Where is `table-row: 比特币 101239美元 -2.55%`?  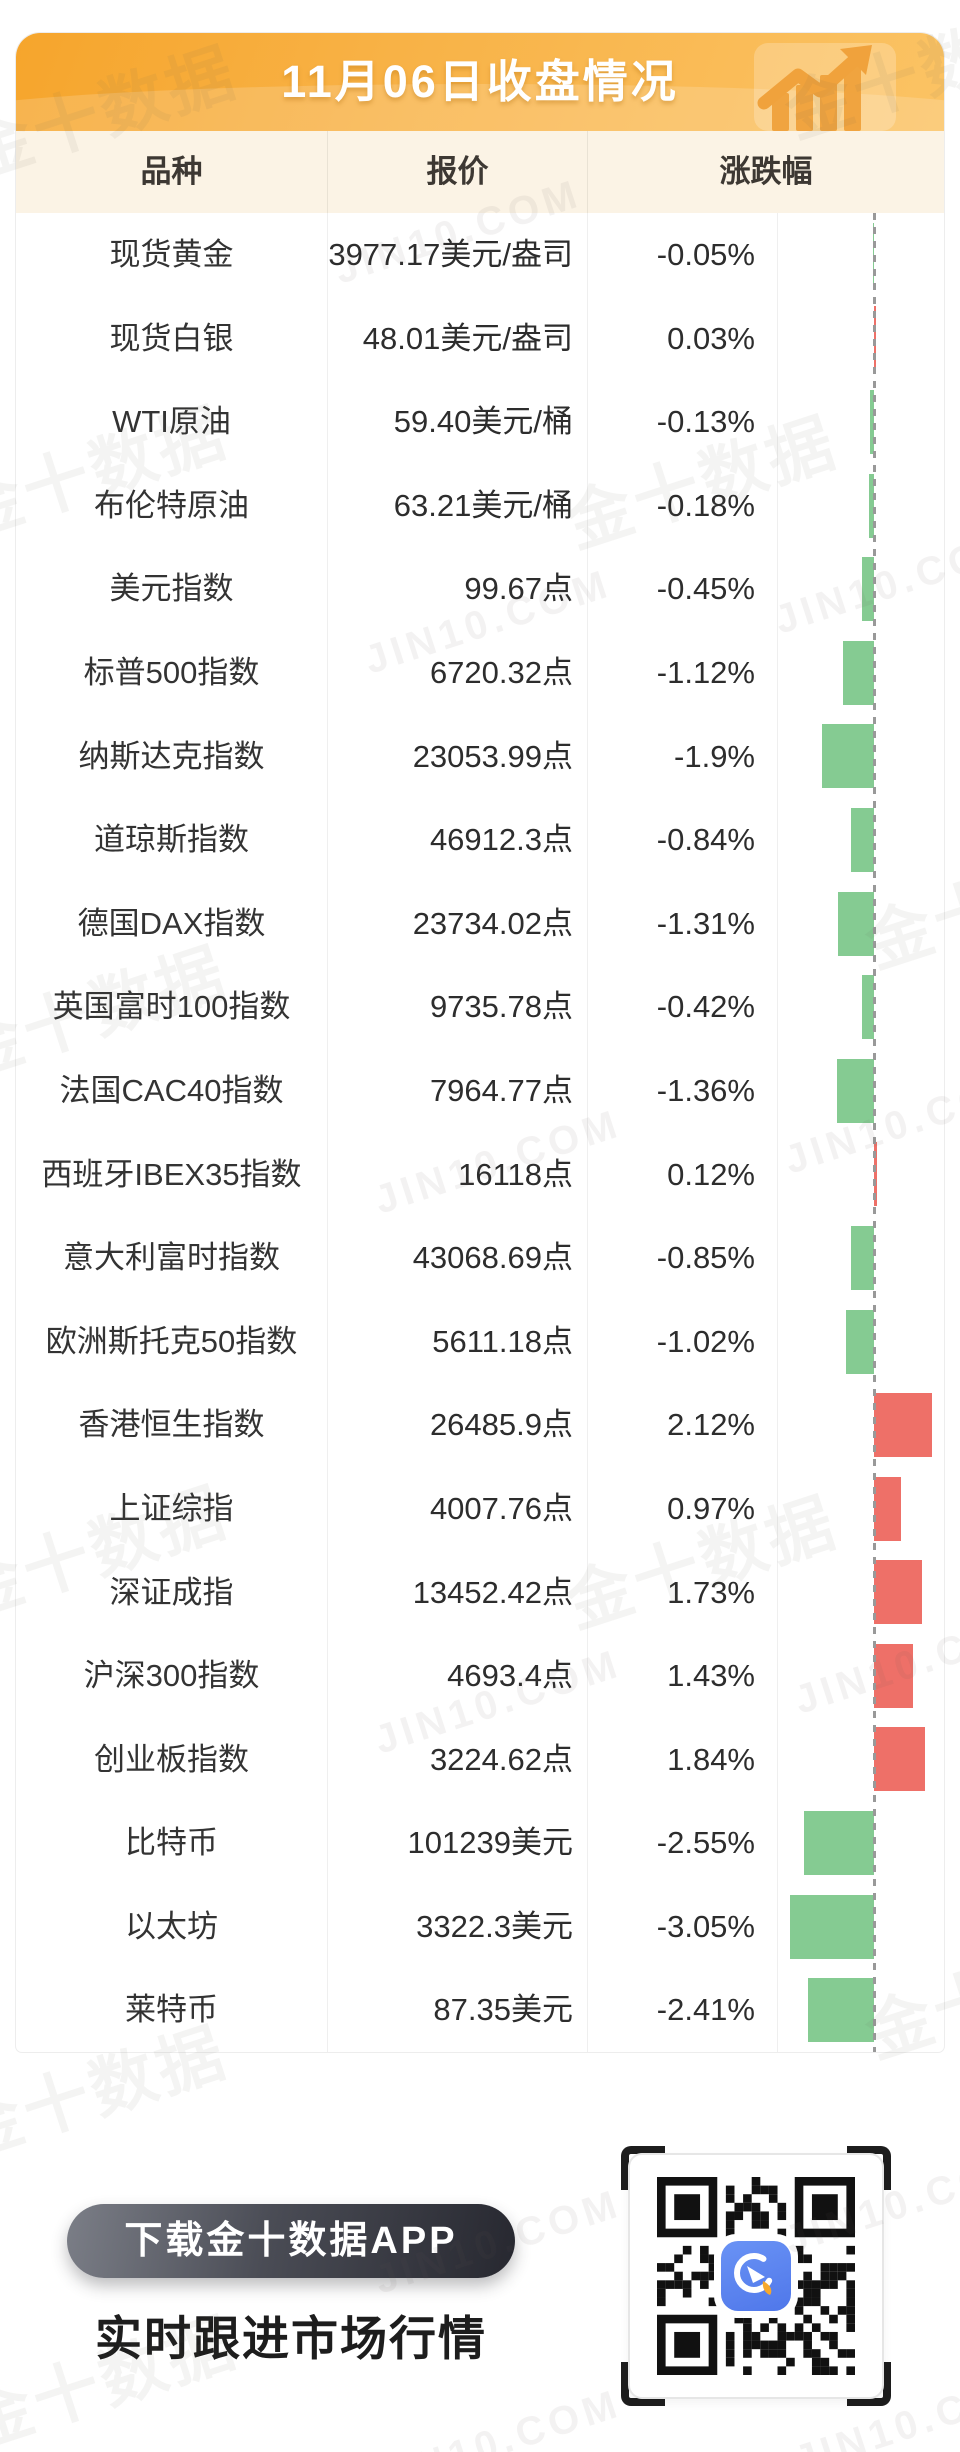
table-row: 比特币 101239美元 -2.55% is located at coordinates (480, 1843).